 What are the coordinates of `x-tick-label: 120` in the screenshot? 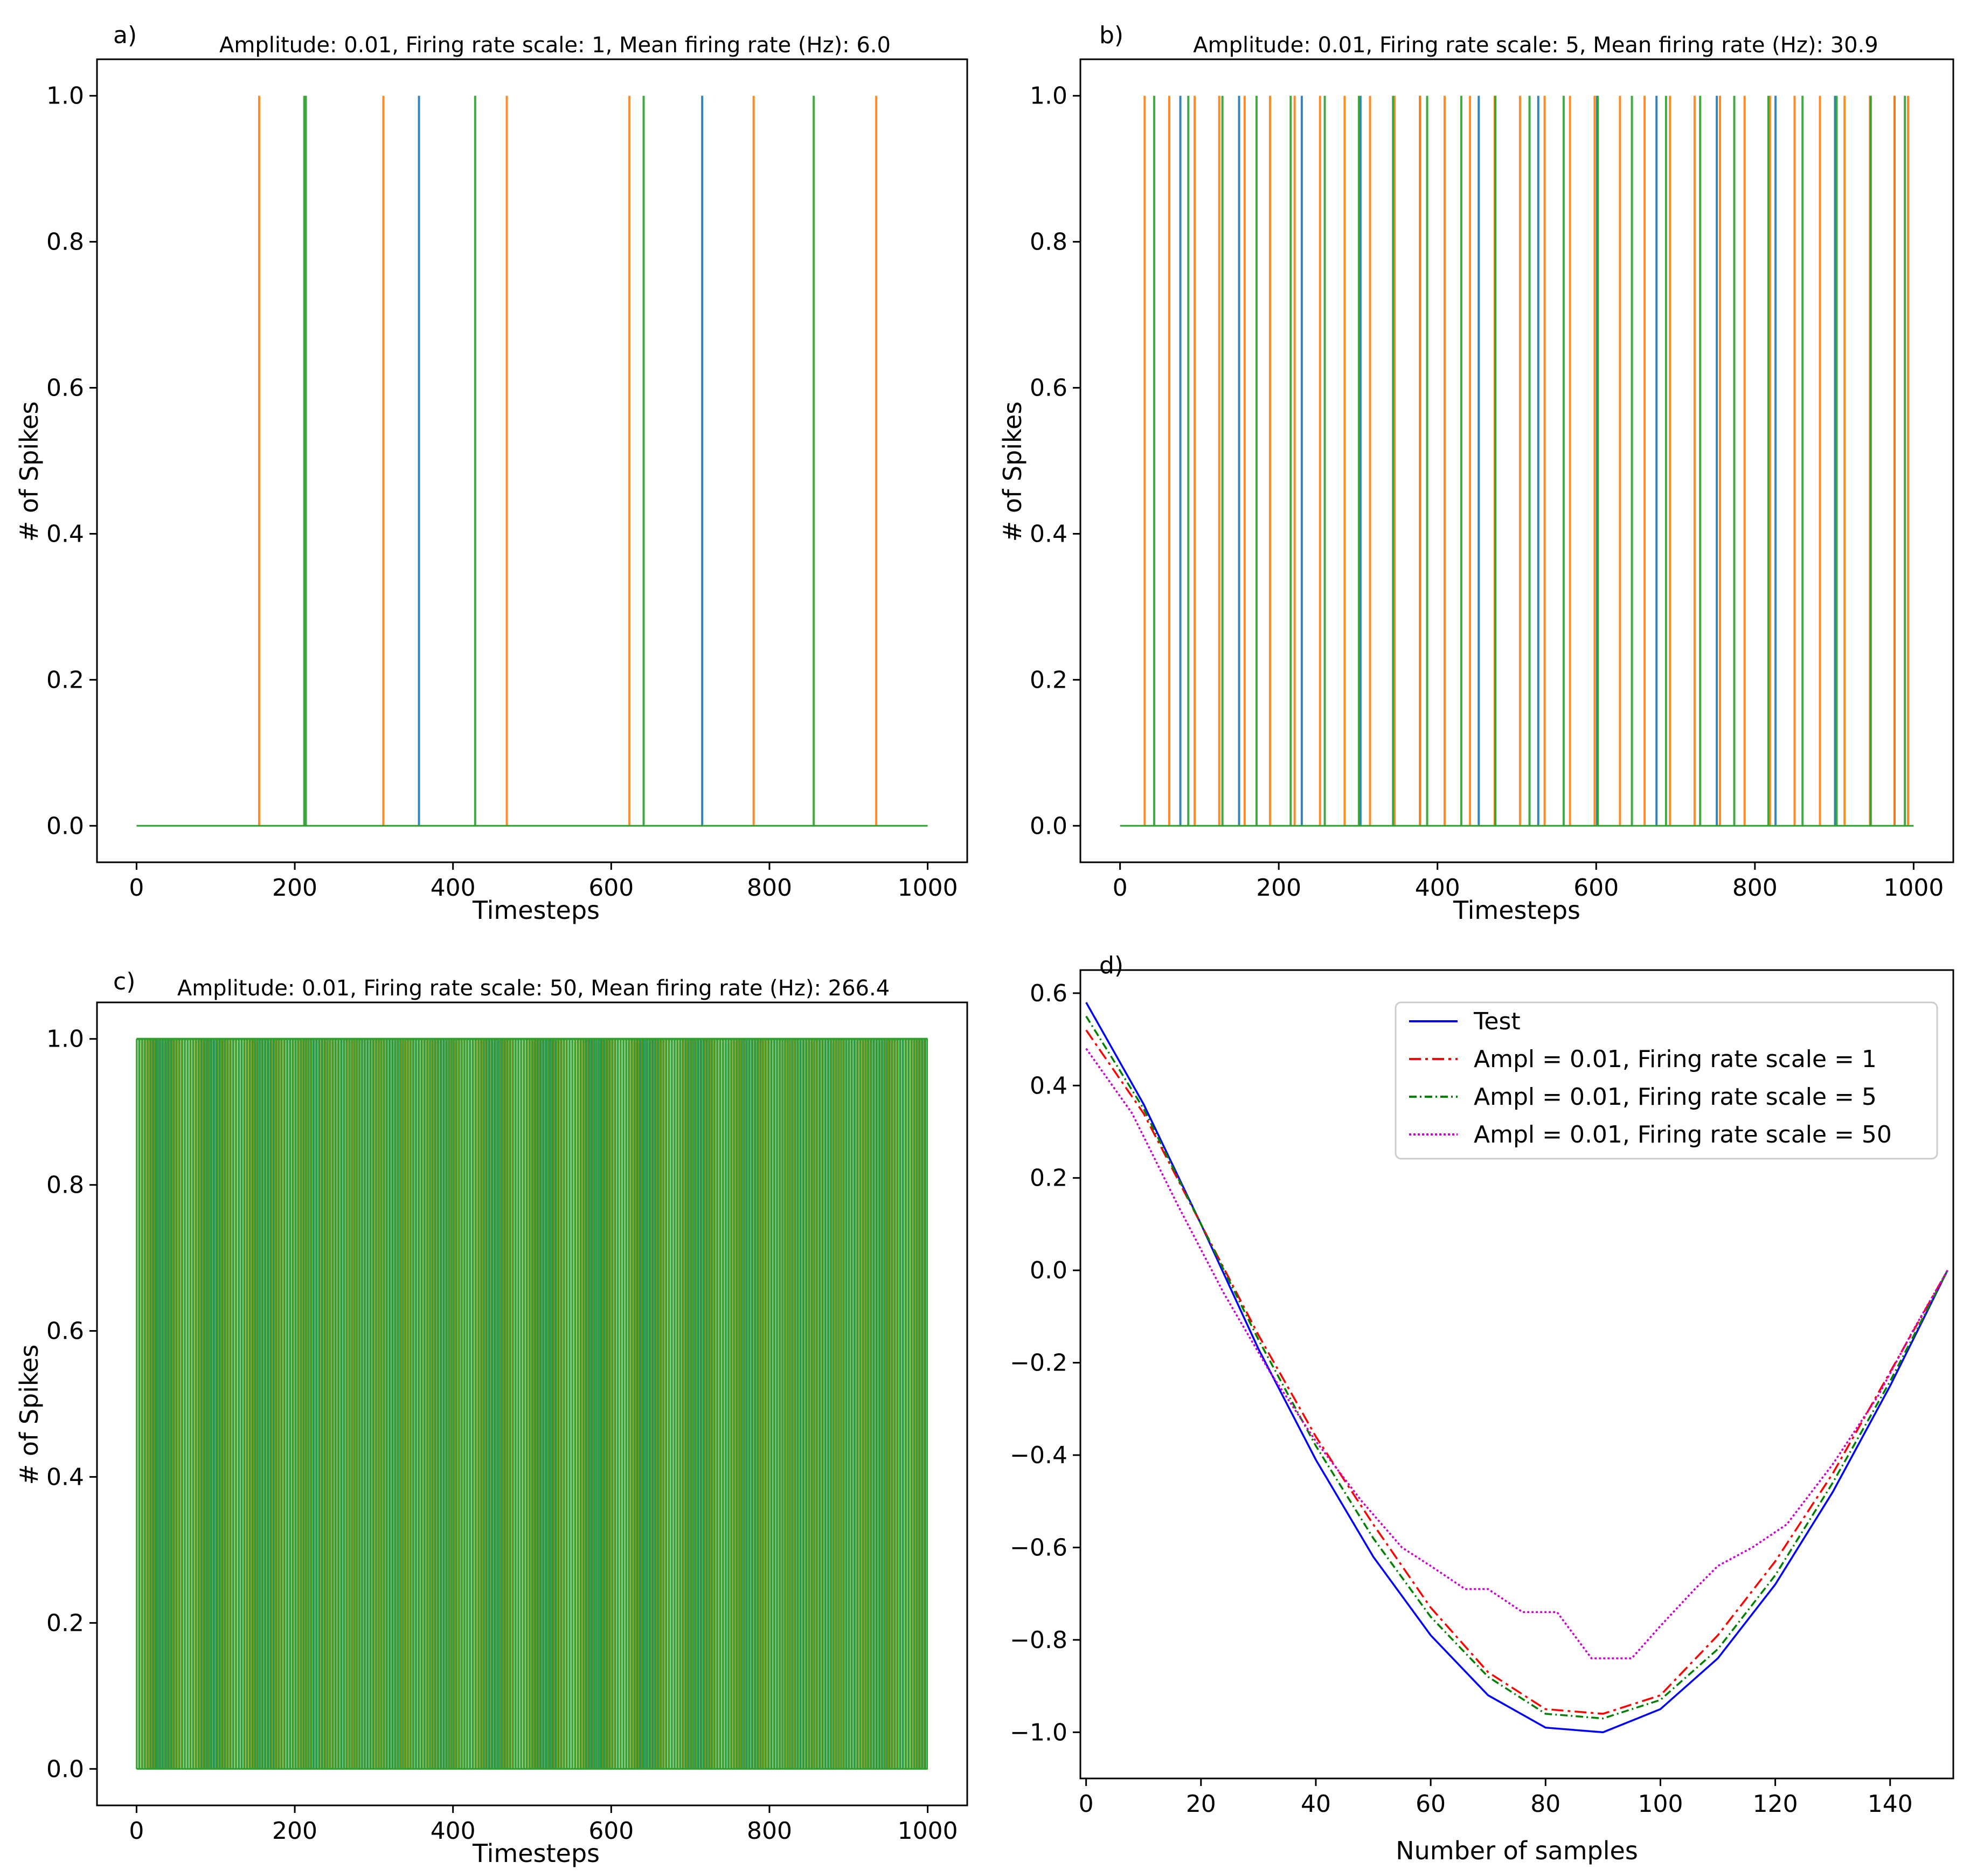 It's located at (1775, 1804).